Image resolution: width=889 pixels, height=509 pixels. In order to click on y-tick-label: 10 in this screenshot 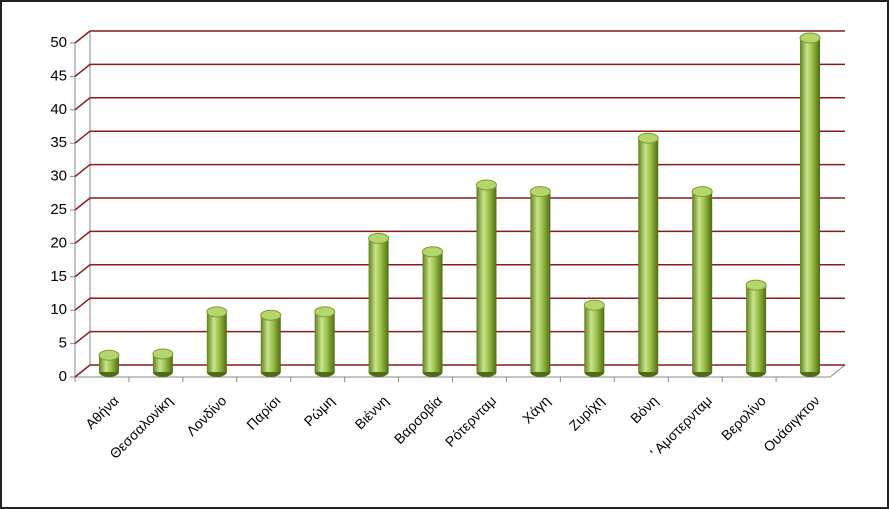, I will do `click(58, 309)`.